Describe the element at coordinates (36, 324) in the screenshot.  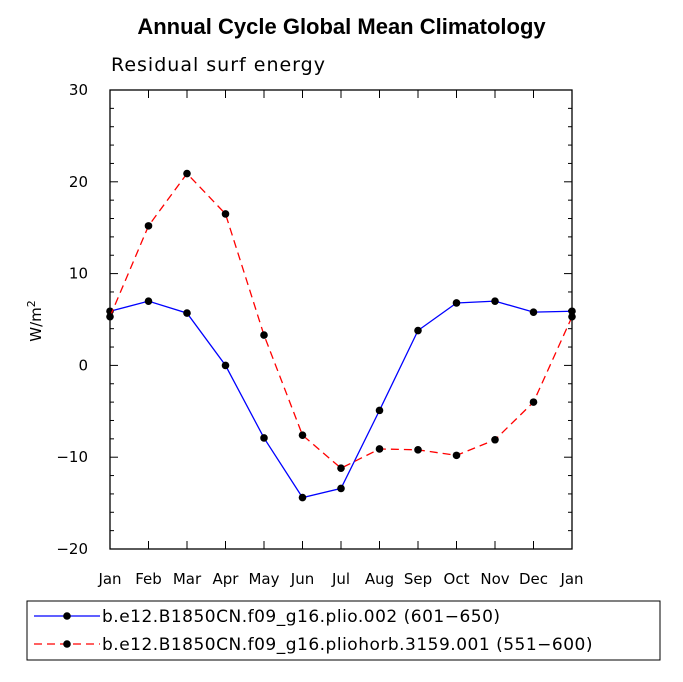
I see `y-axis-label-main: W/m` at that location.